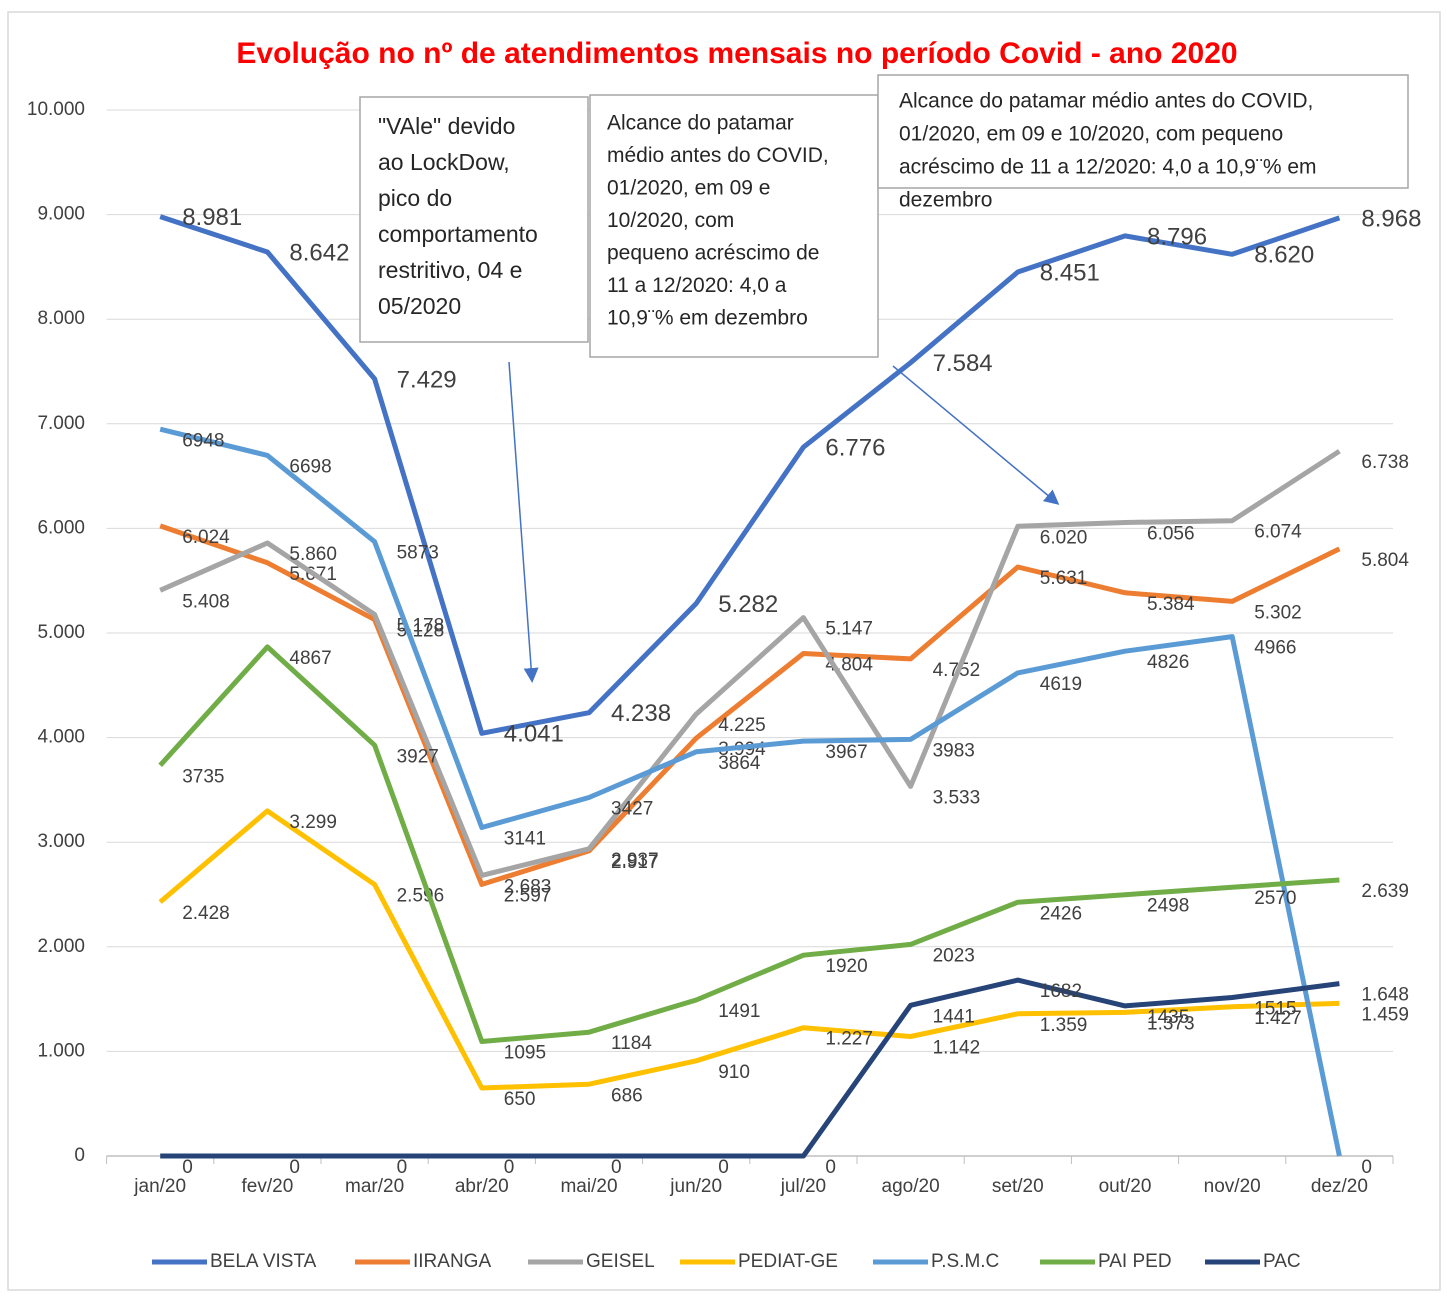 The height and width of the screenshot is (1296, 1447). Describe the element at coordinates (1385, 560) in the screenshot. I see `data-label: 5.804` at that location.